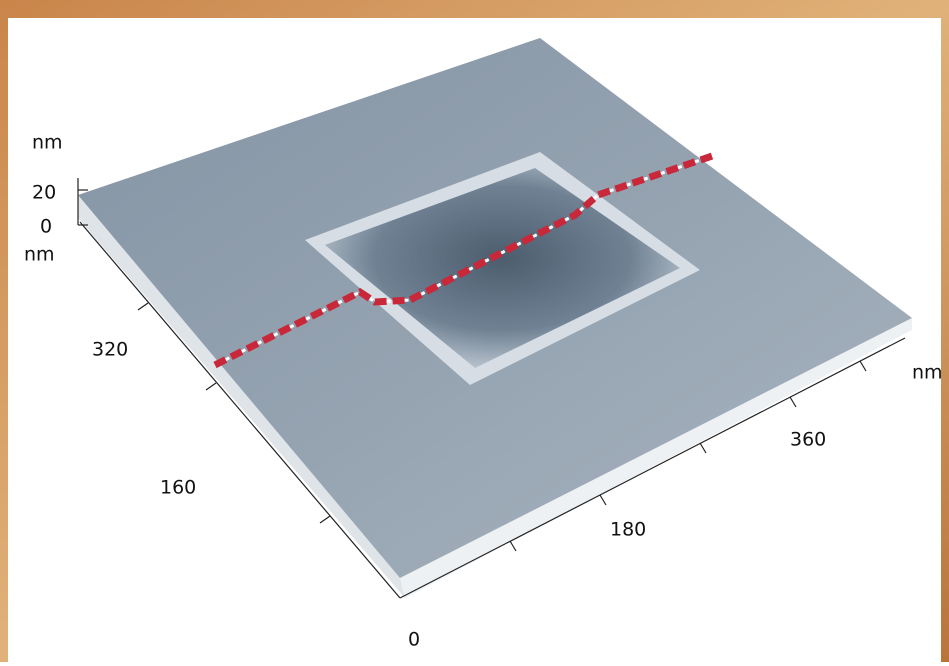  Describe the element at coordinates (502, 268) in the screenshot. I see `pit` at that location.